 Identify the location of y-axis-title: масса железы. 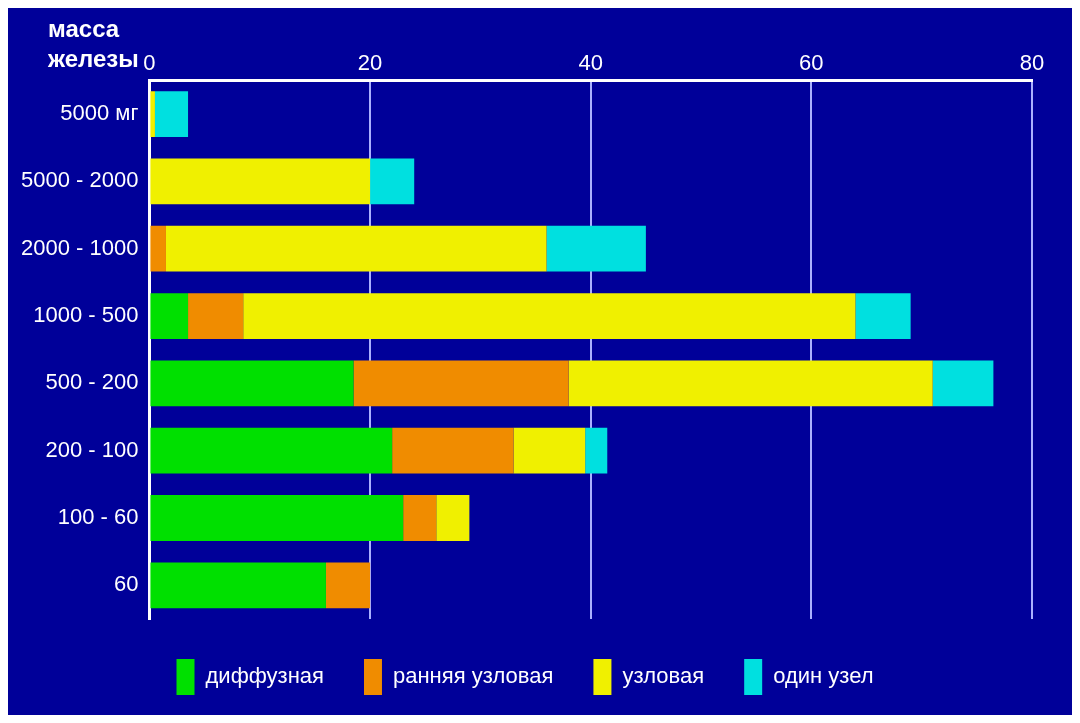
(93, 43).